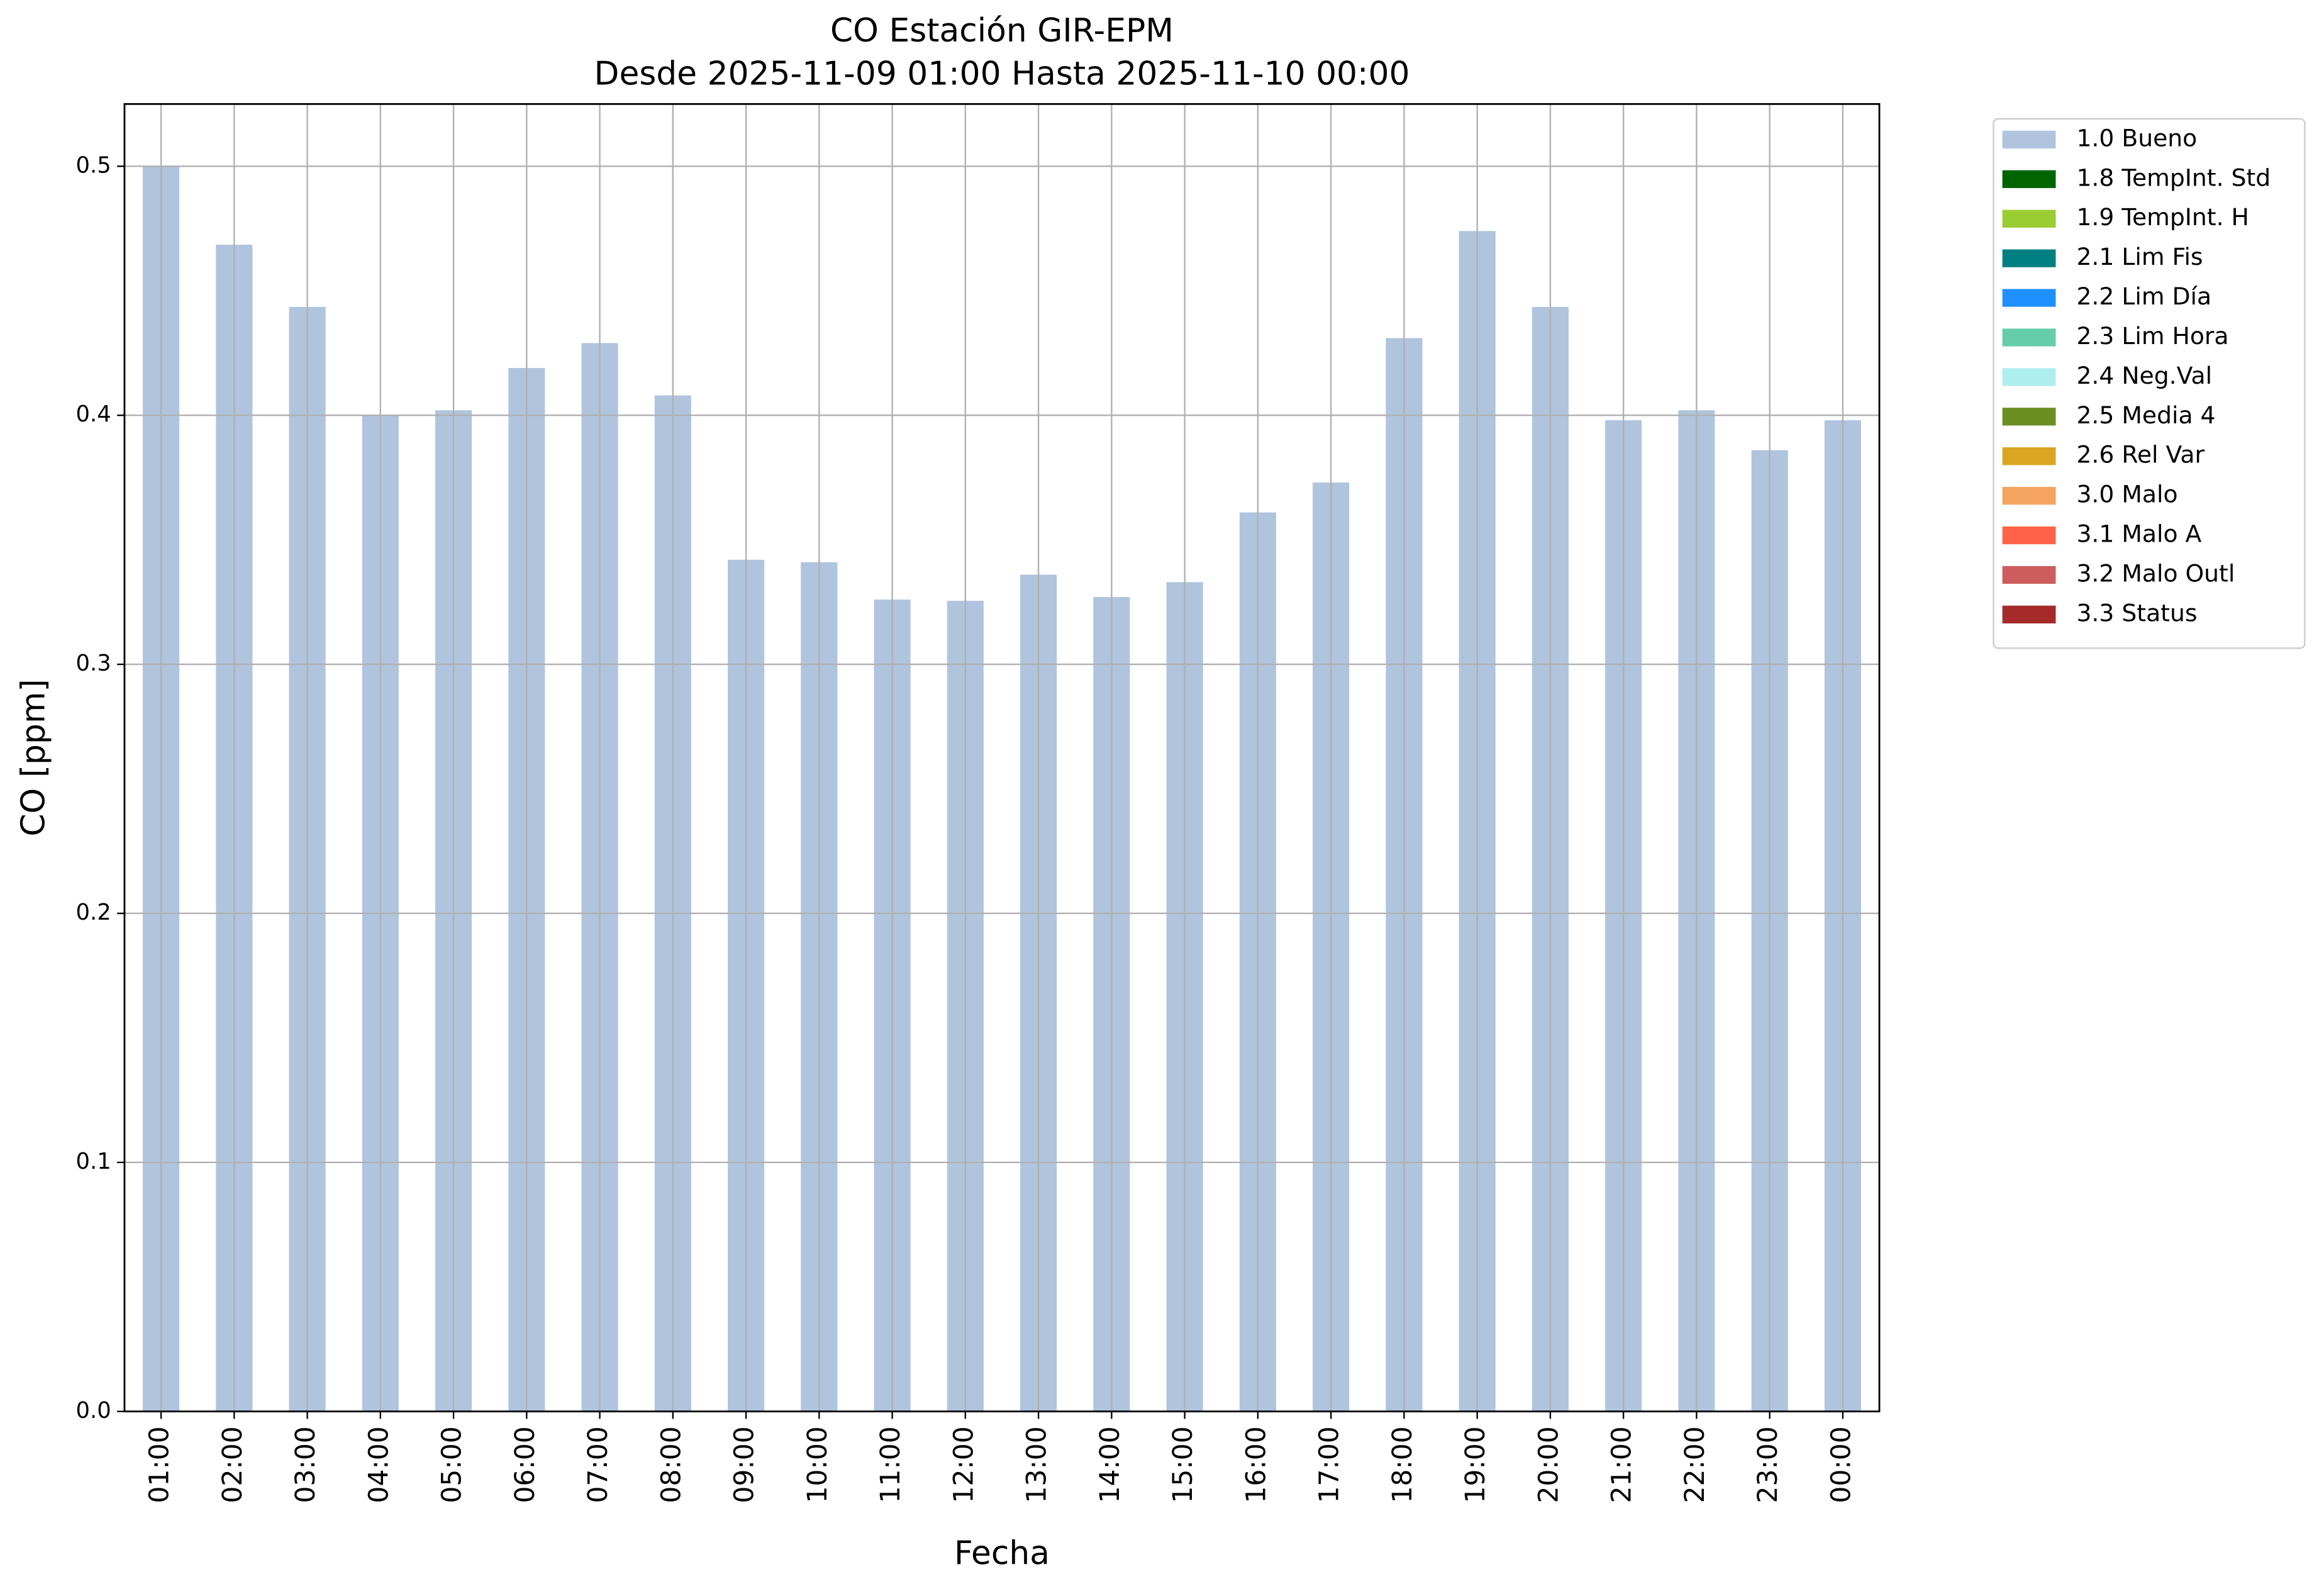 The image size is (2324, 1594). What do you see at coordinates (1002, 31) in the screenshot?
I see `chart-title: CO Estación GIR-EPM` at bounding box center [1002, 31].